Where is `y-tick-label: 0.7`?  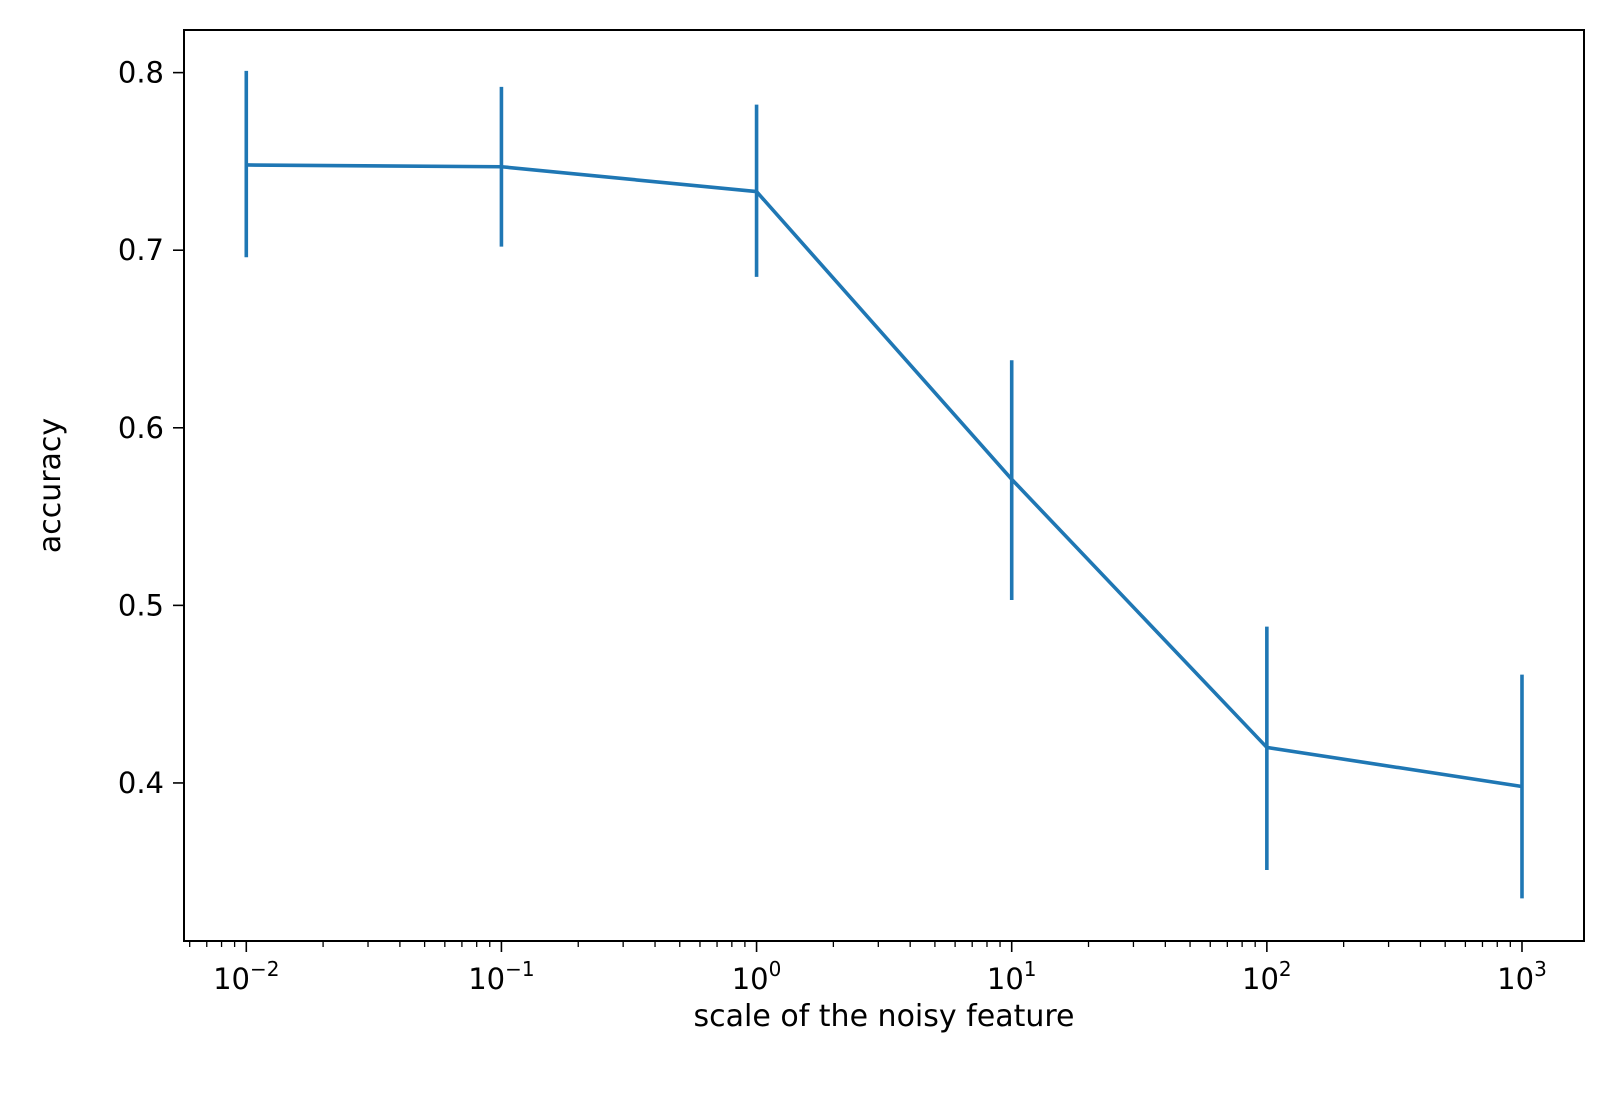 y-tick-label: 0.7 is located at coordinates (141, 250).